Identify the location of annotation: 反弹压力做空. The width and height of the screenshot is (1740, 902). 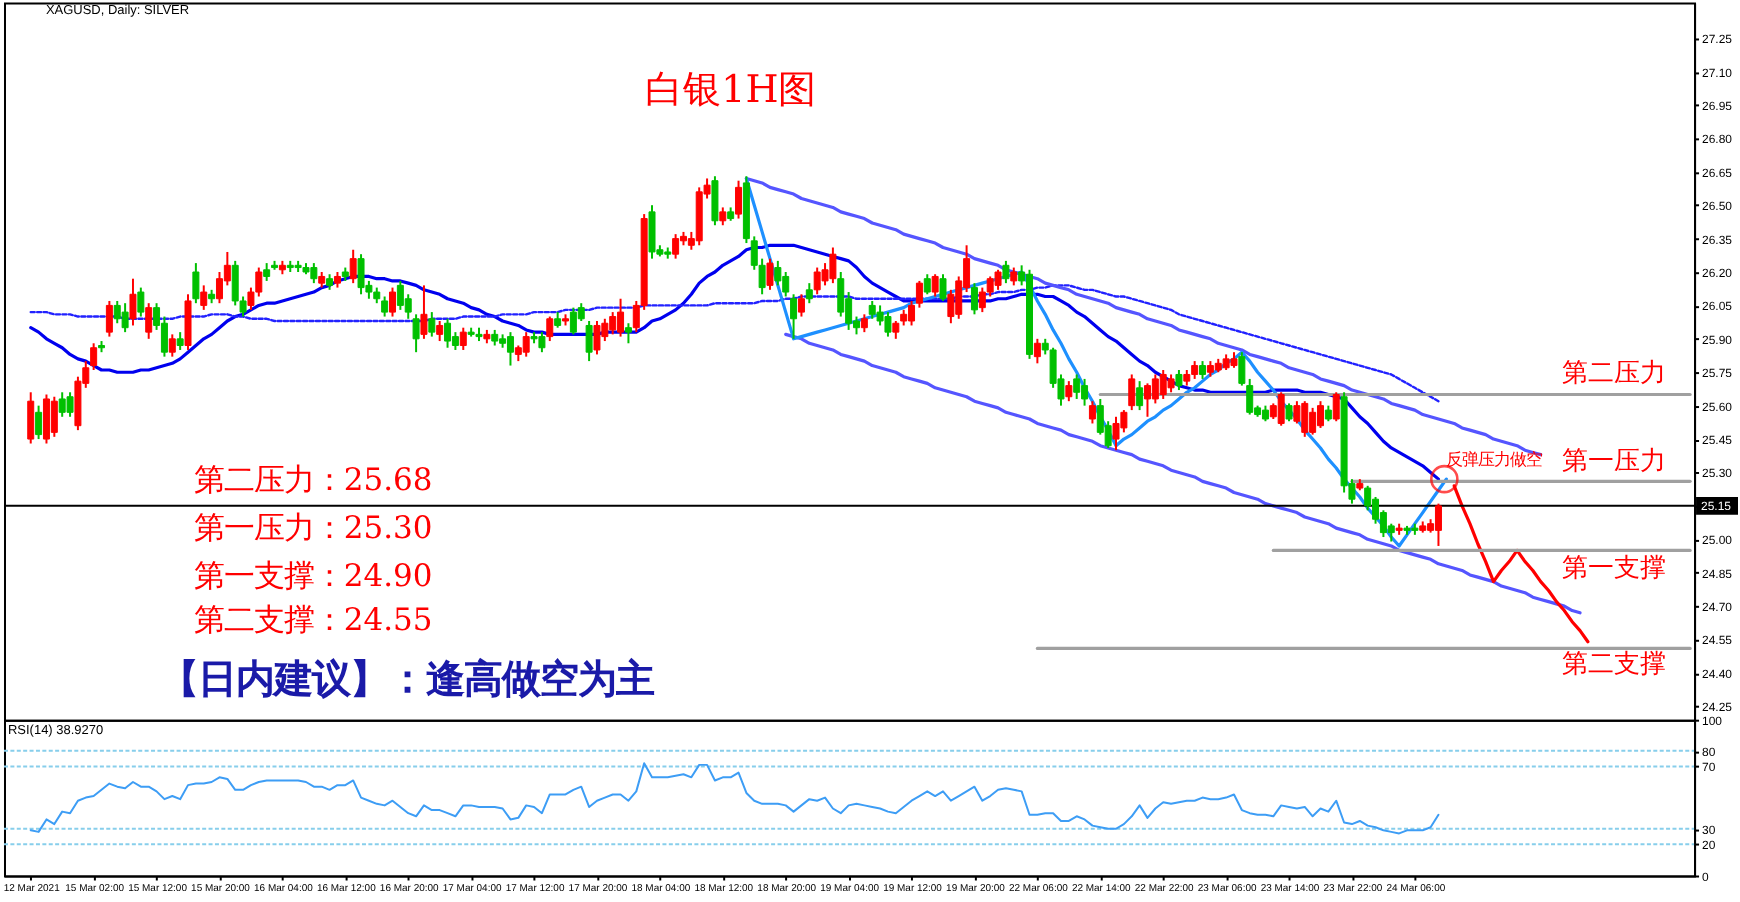
(1494, 461).